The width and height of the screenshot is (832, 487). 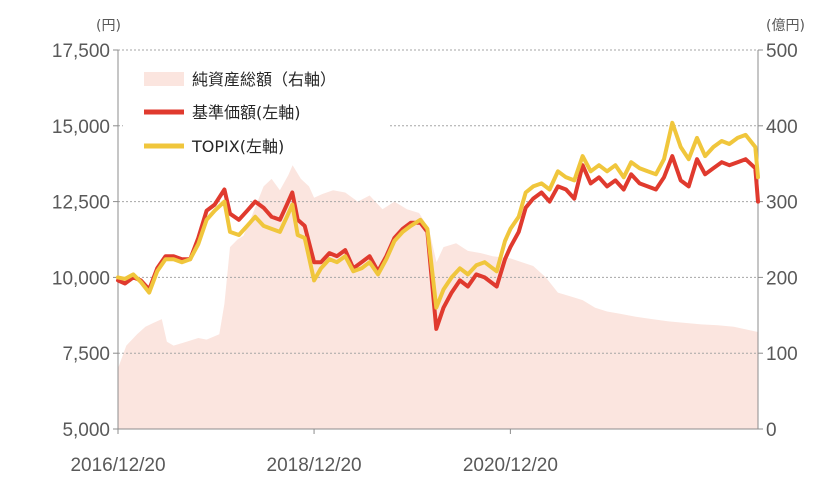 I want to click on legend-label-nav: 基準価額(左軸), so click(x=246, y=112).